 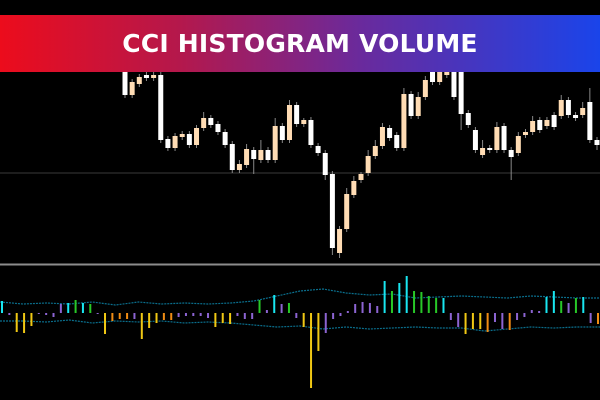 What do you see at coordinates (300, 325) in the screenshot?
I see `lower-band-line` at bounding box center [300, 325].